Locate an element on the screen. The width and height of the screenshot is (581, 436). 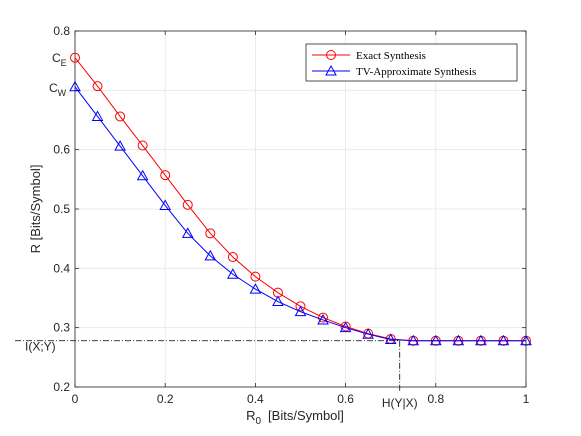
cw-label: CW is located at coordinates (58, 89).